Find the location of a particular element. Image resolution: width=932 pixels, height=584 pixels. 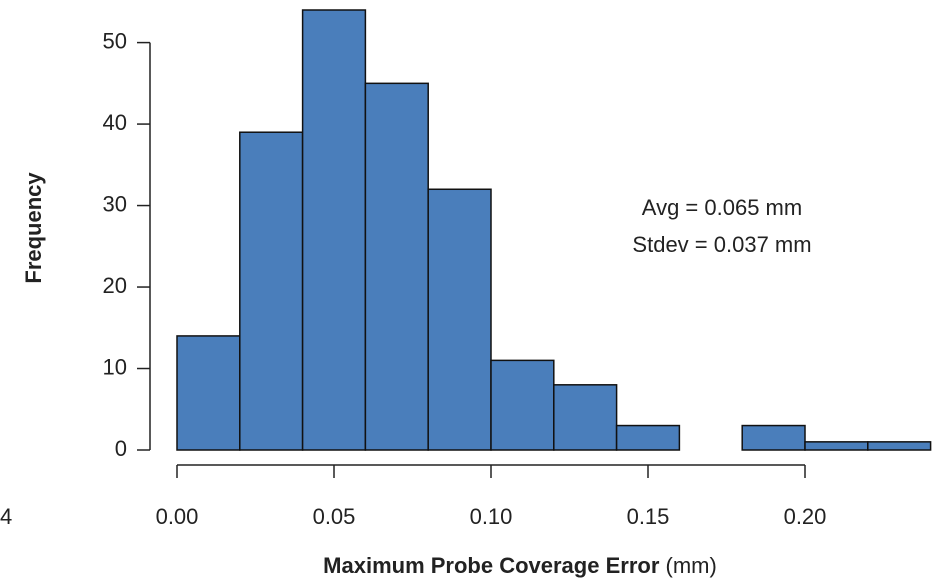

y-tick-label: 0 is located at coordinates (121, 448).